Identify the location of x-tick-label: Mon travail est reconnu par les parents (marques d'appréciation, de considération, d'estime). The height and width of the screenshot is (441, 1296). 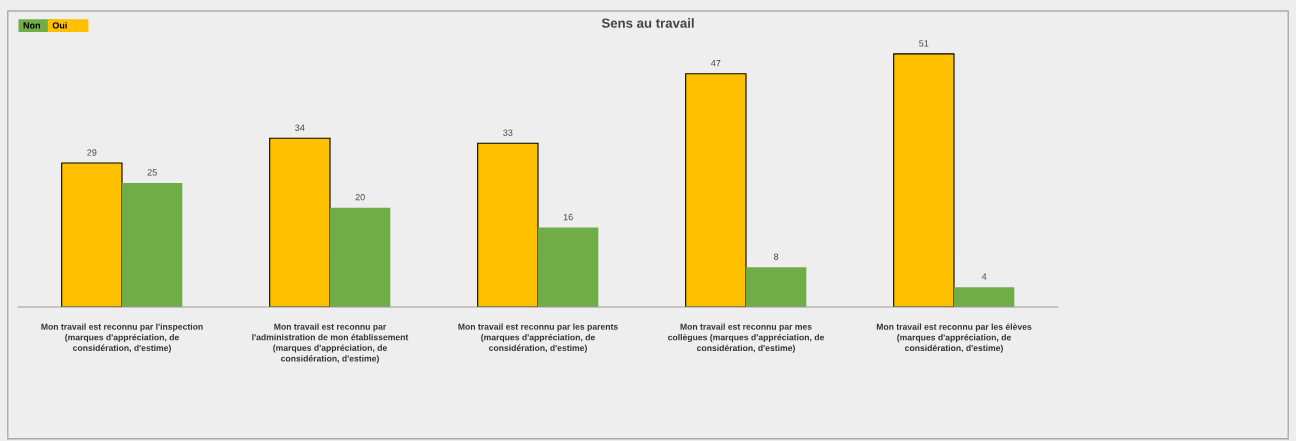
(538, 338).